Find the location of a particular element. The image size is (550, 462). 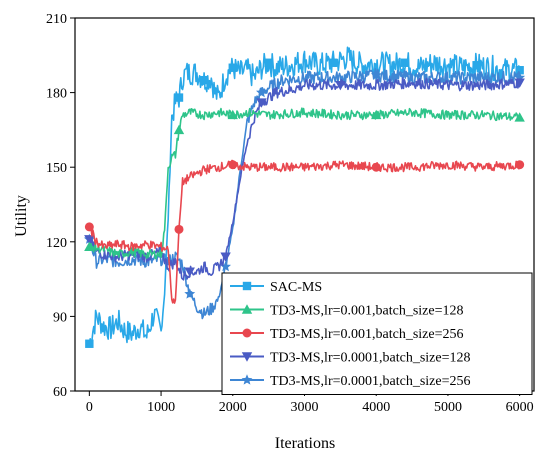

y-tick-label: 90 is located at coordinates (60, 317).